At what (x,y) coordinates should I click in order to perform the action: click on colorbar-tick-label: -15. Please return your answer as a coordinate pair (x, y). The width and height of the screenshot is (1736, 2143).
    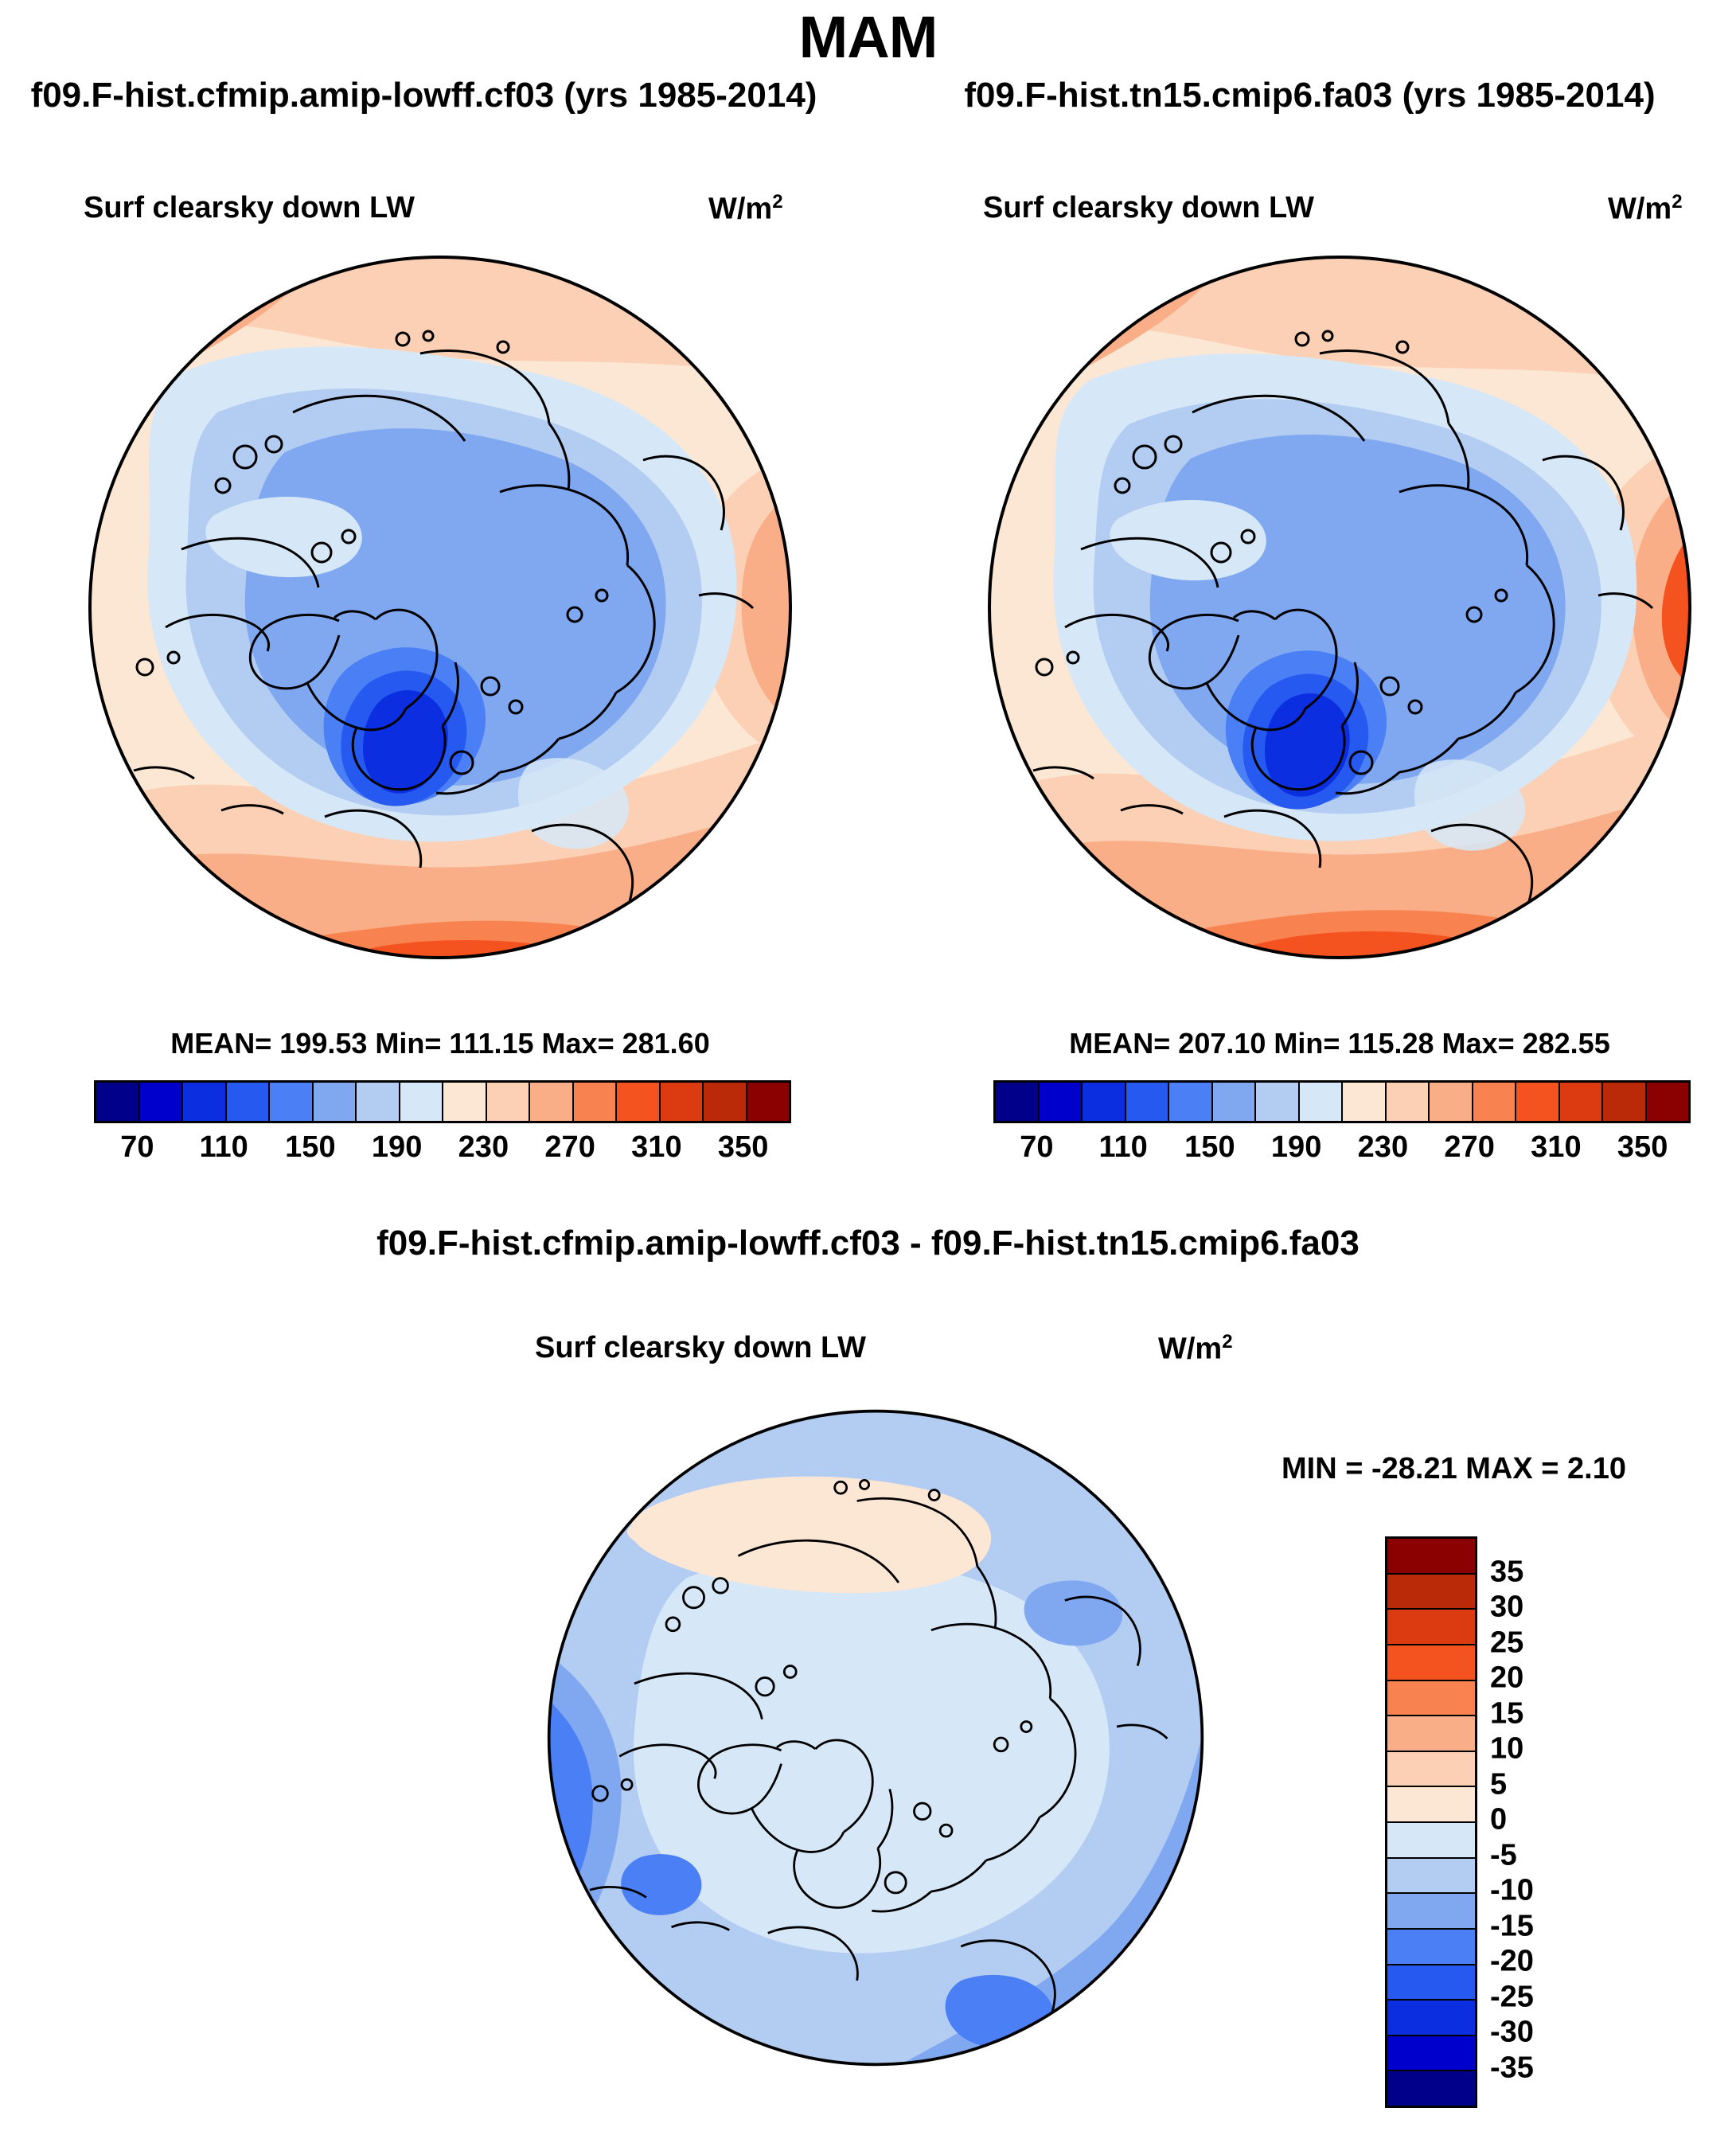
    Looking at the image, I should click on (1512, 1925).